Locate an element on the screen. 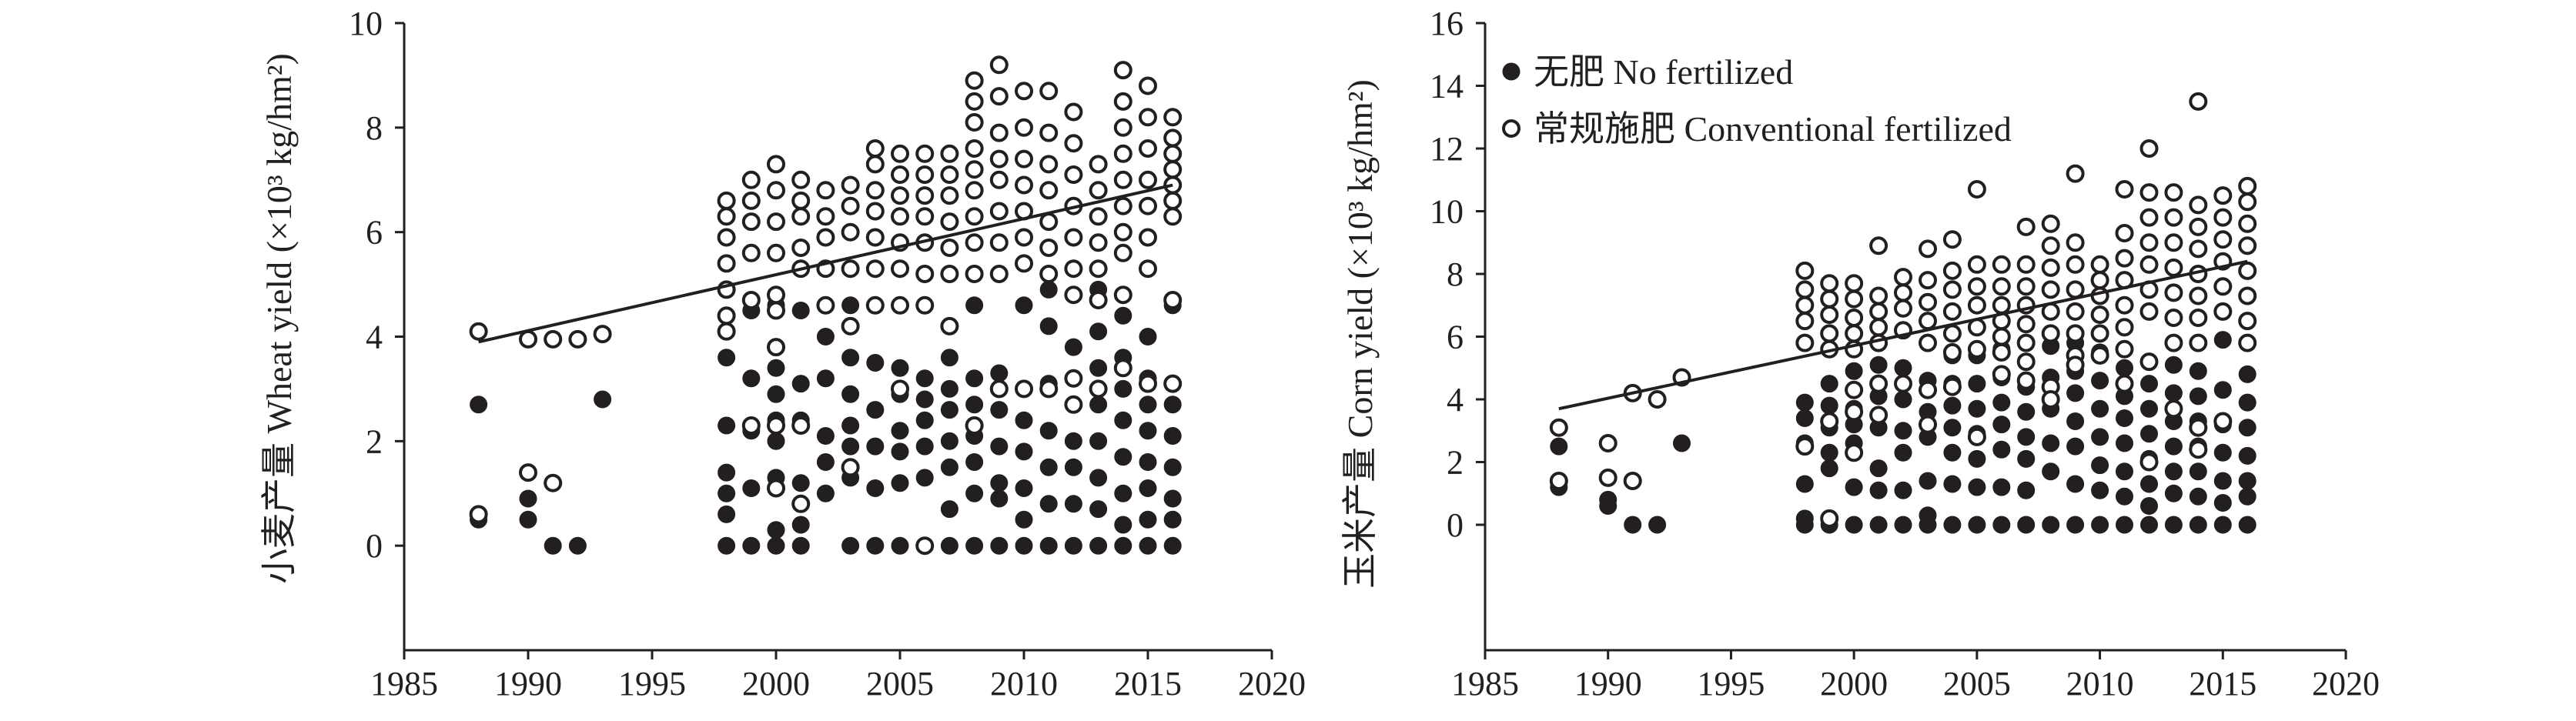  x-tick-label: 2000 is located at coordinates (776, 684).